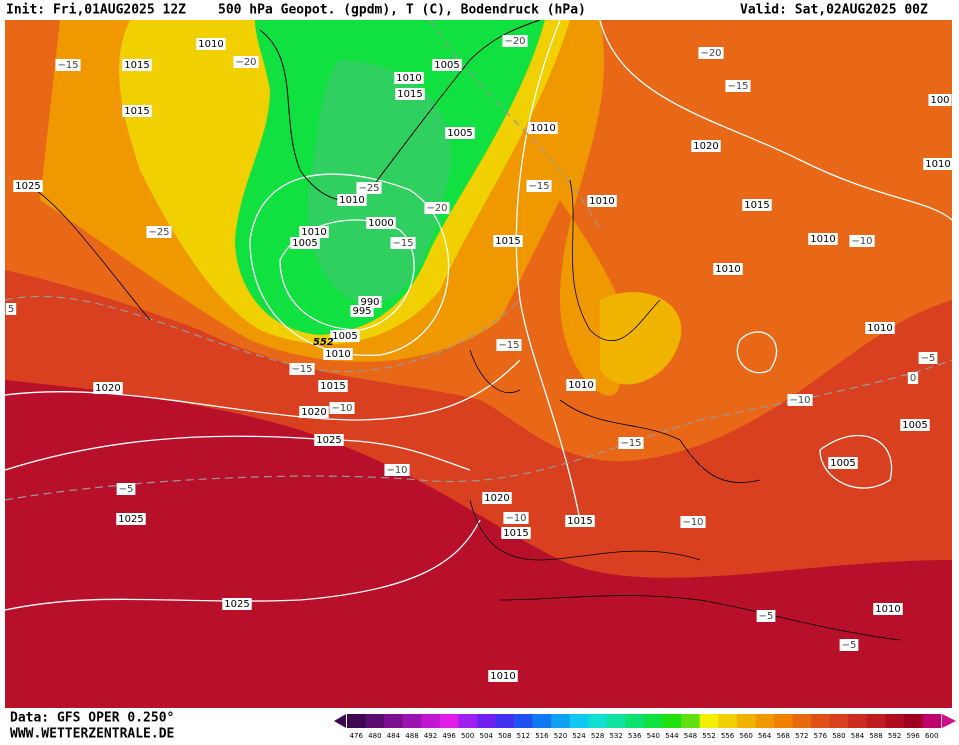 This screenshot has width=959, height=745. I want to click on colorbar-label: 528, so click(597, 736).